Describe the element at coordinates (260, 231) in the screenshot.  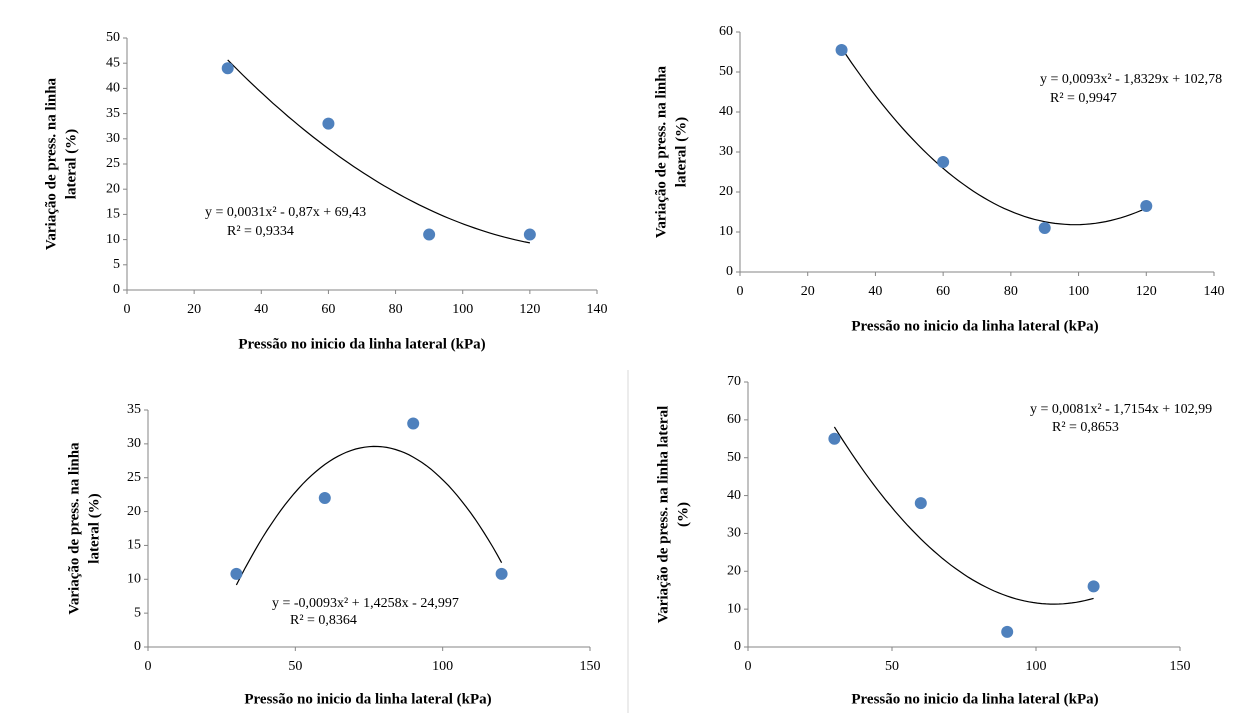
I see `equation: R² = 0,9334` at that location.